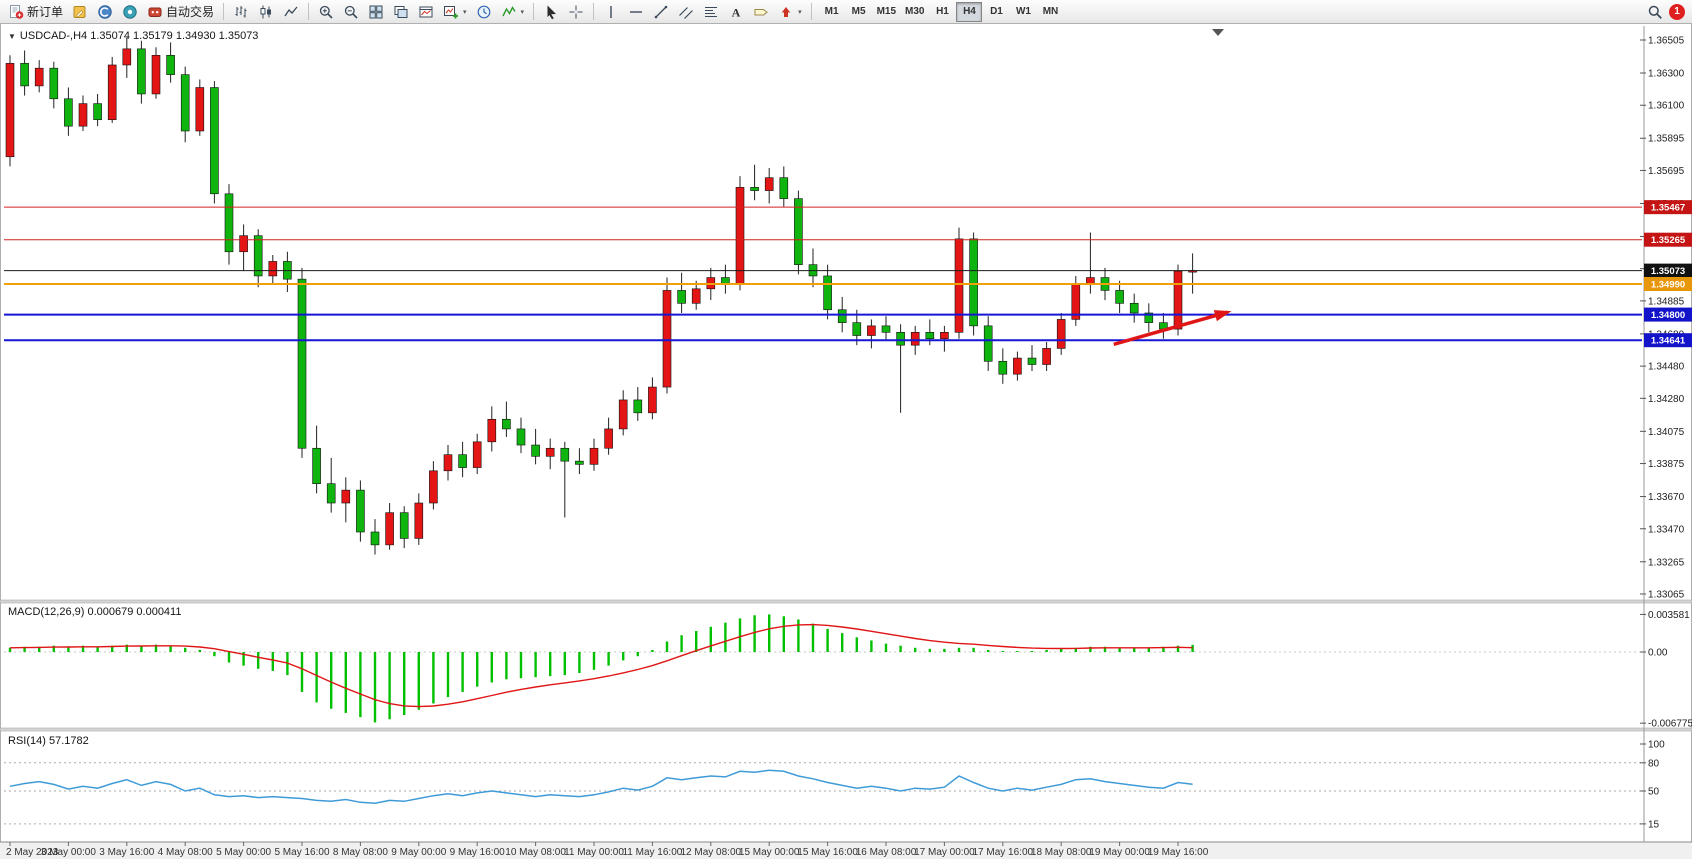 Image resolution: width=1692 pixels, height=859 pixels. Describe the element at coordinates (846, 850) in the screenshot. I see `time-axis-strip` at that location.